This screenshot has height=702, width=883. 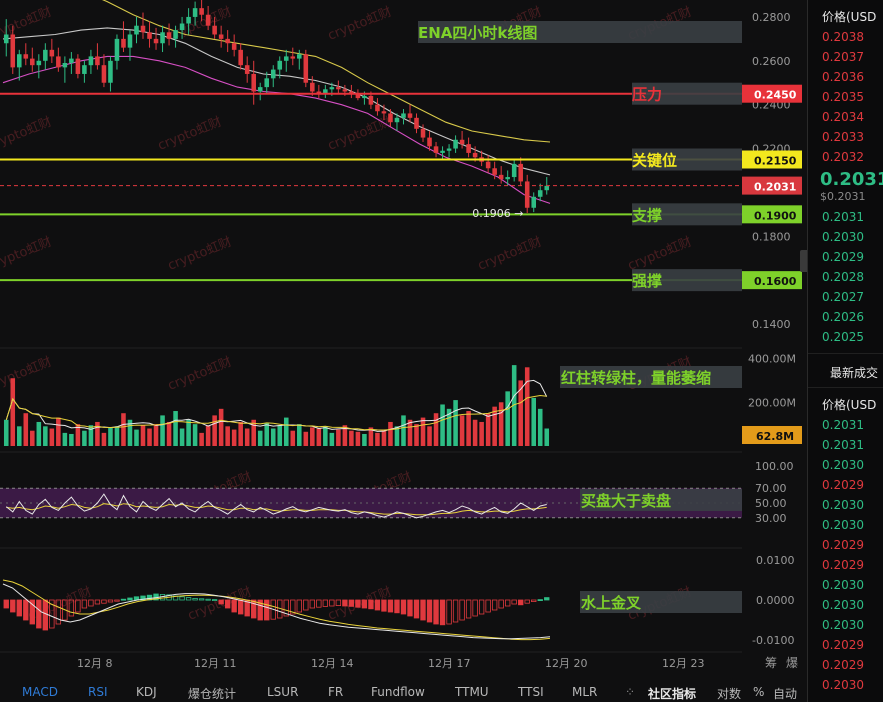 I want to click on rsi-annotation-bg, so click(x=661, y=500).